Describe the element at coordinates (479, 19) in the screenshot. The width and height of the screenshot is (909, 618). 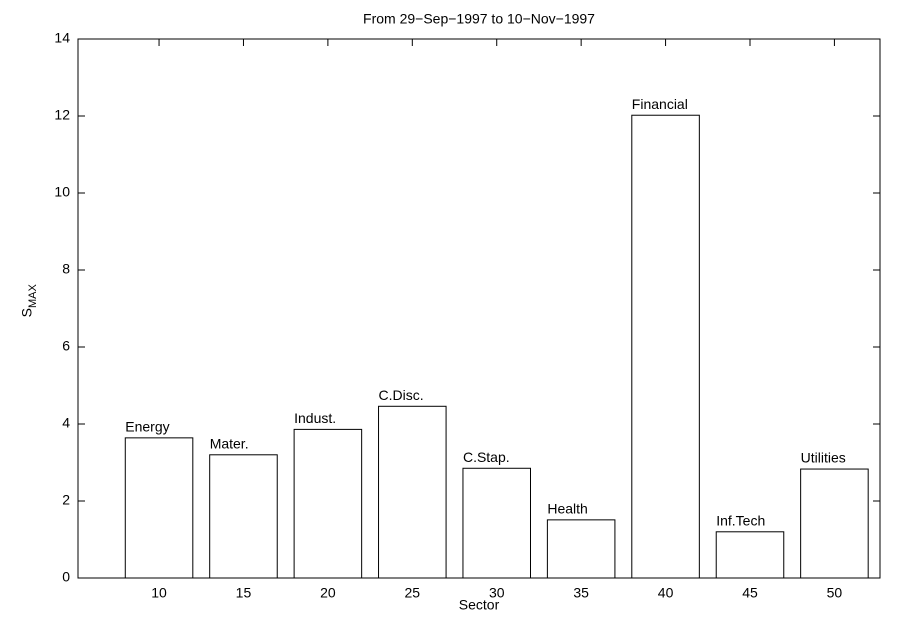
I see `chart-title: From 29−Sep−1997 to 10−Nov−1997` at that location.